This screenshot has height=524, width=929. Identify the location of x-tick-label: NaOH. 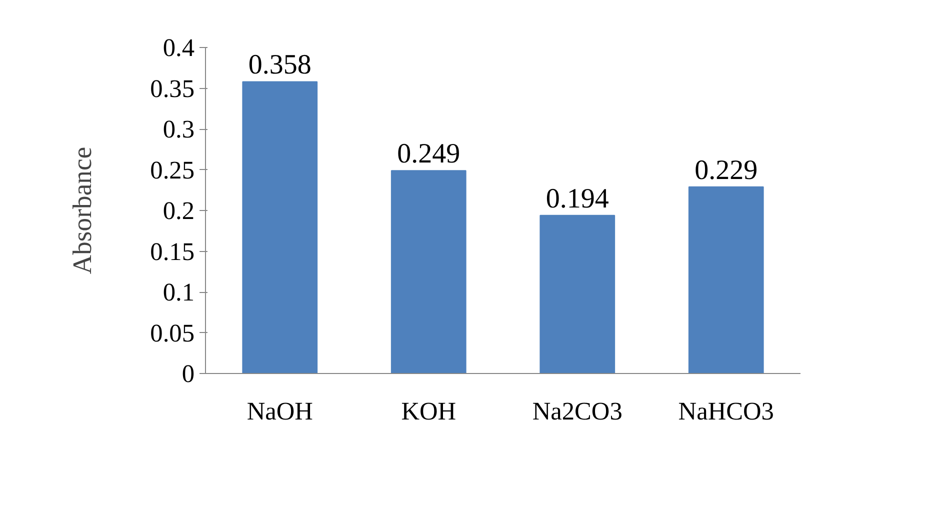
(279, 412).